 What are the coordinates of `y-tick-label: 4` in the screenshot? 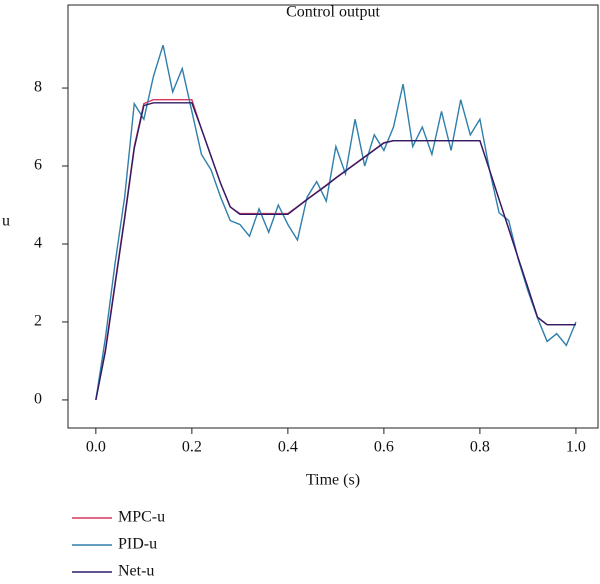 It's located at (38, 243).